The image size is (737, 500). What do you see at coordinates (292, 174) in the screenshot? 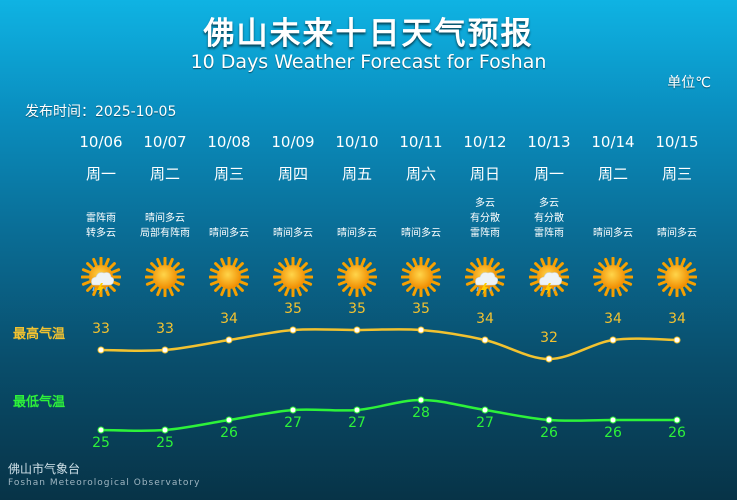
I see `forecast-weekday: 周四` at bounding box center [292, 174].